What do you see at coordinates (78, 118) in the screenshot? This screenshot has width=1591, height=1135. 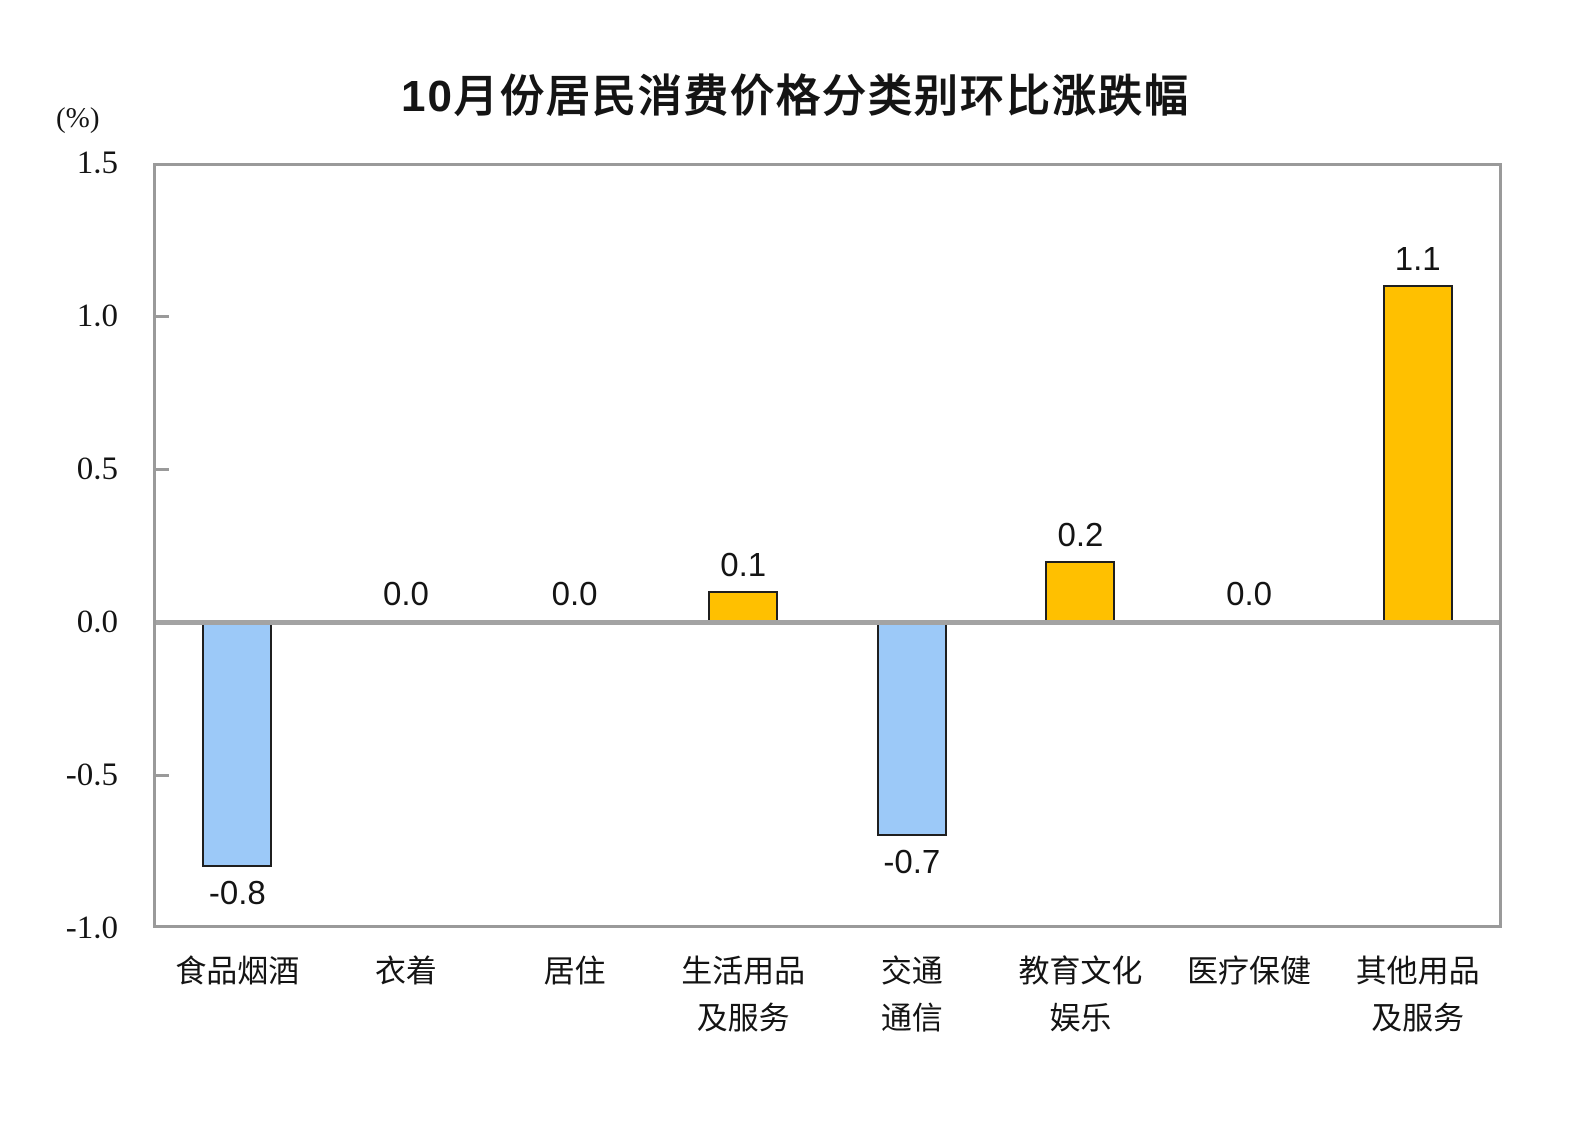 I see `y-axis-unit-label: (%)` at bounding box center [78, 118].